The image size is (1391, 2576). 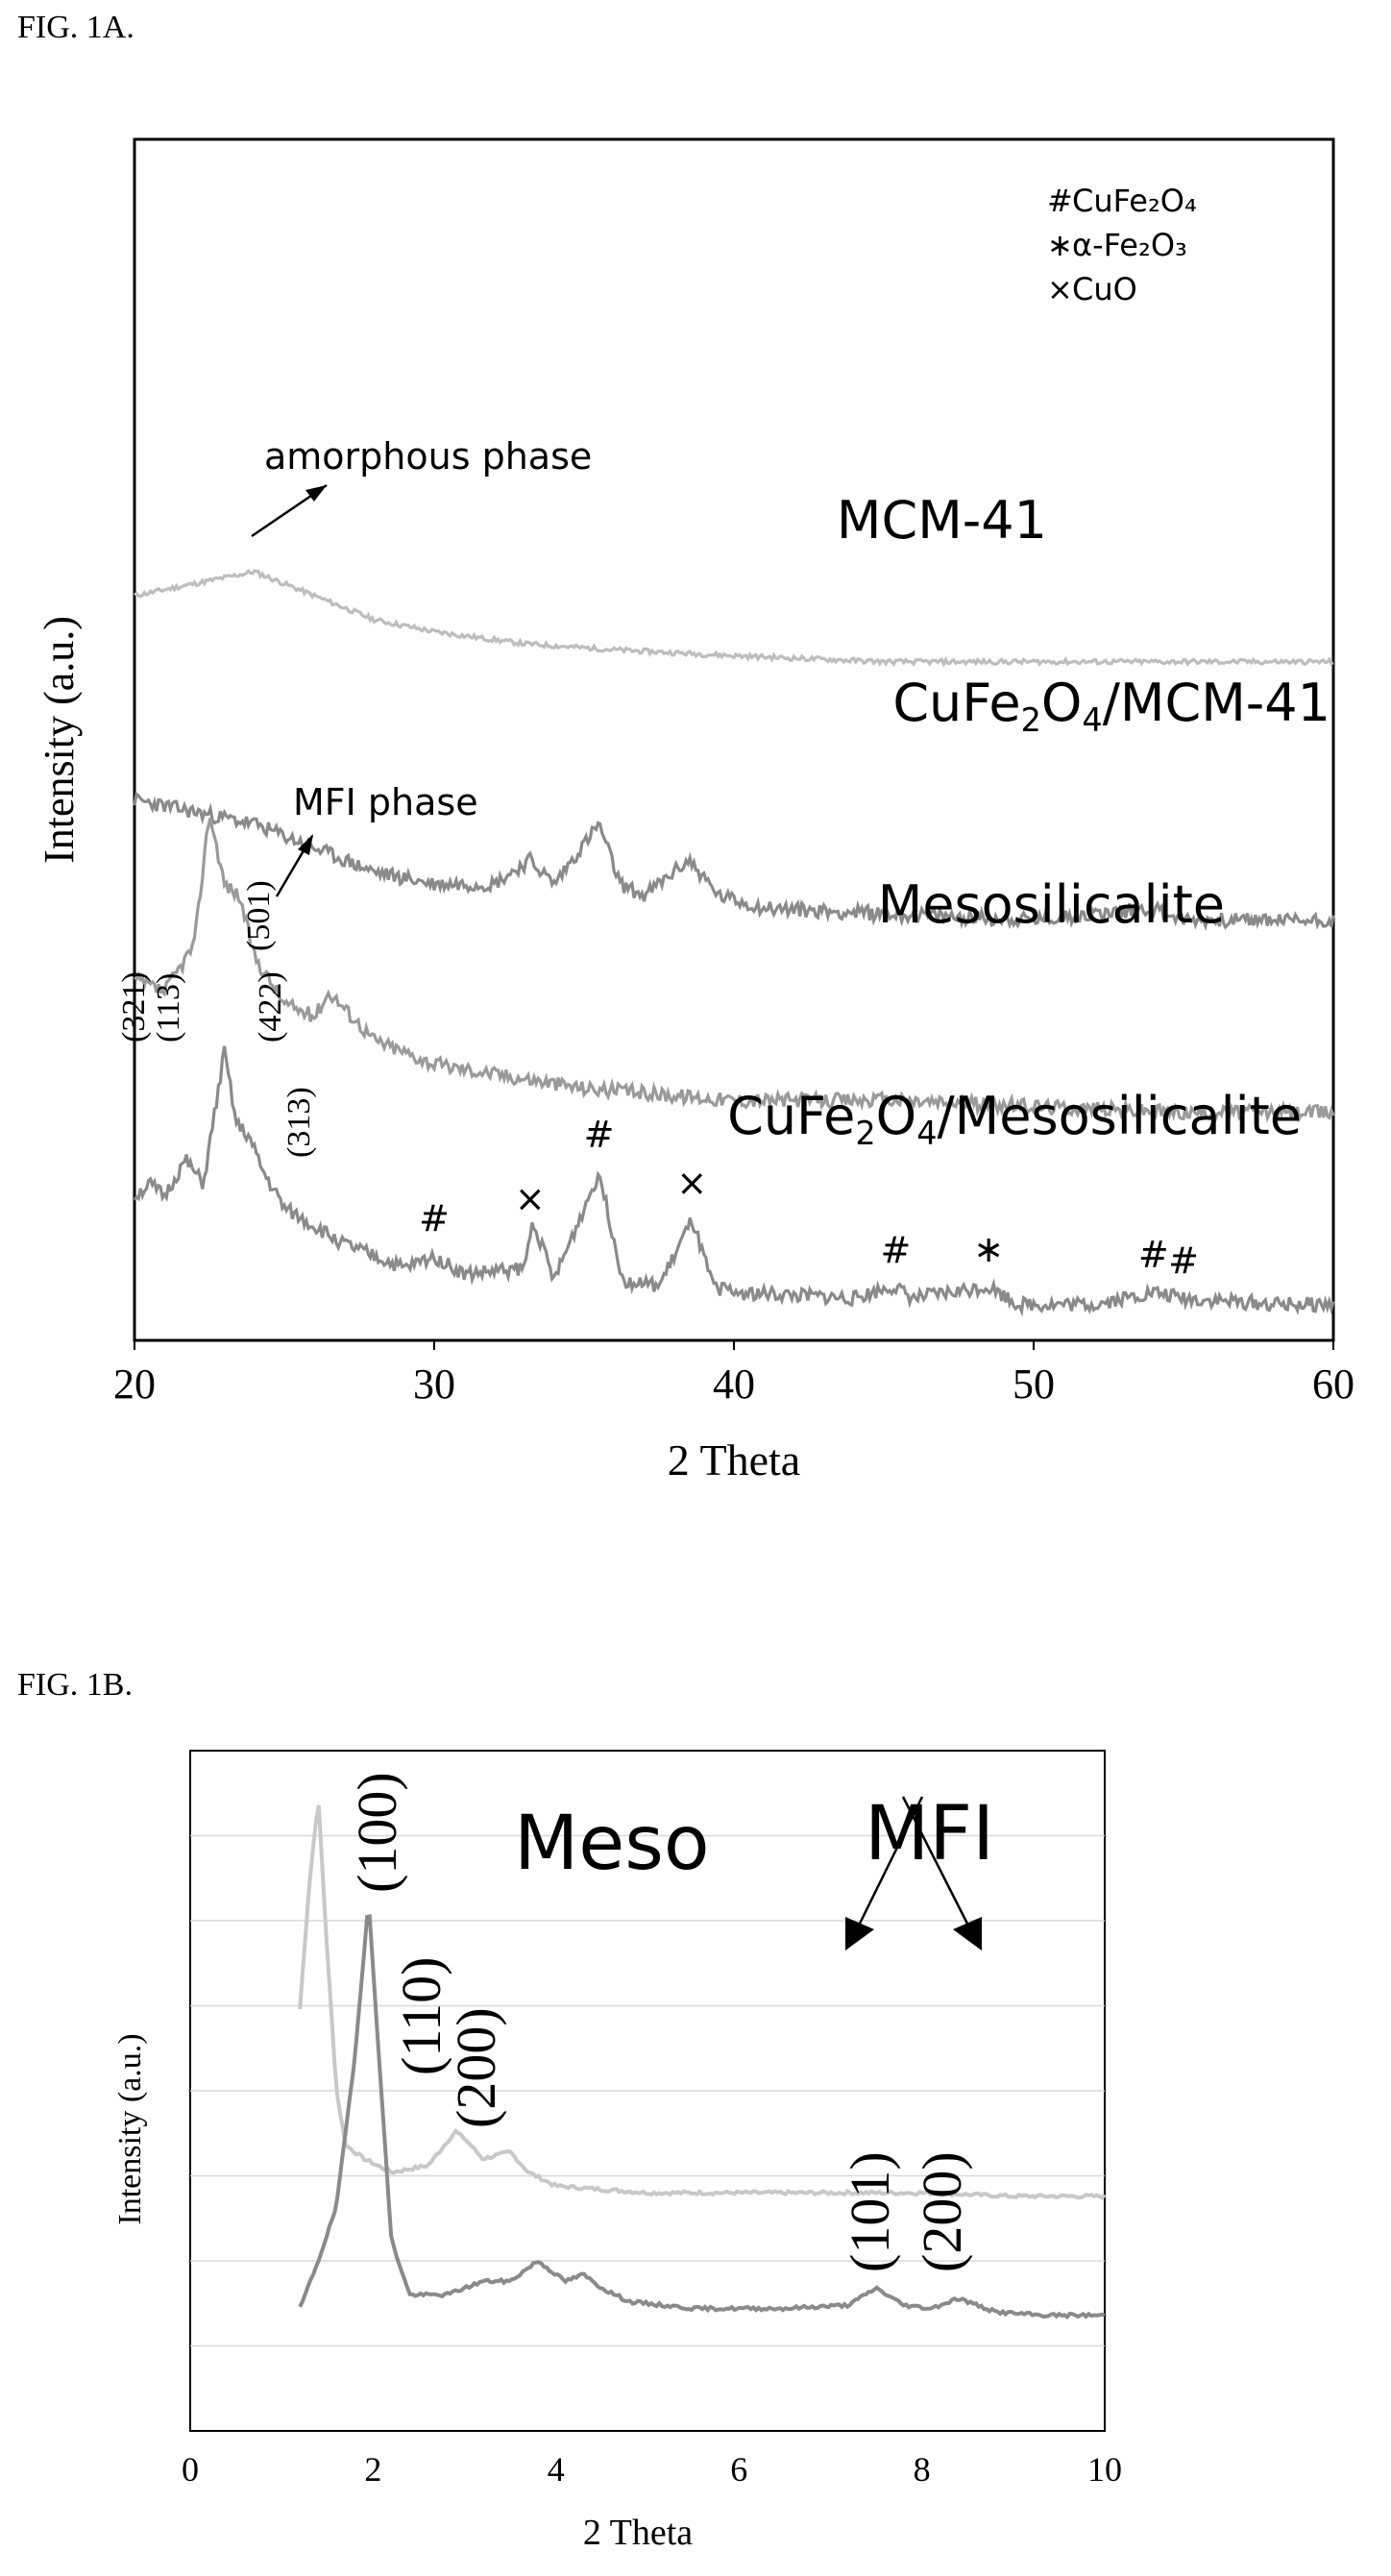 What do you see at coordinates (385, 802) in the screenshot?
I see `annotation-text: MFI phase` at bounding box center [385, 802].